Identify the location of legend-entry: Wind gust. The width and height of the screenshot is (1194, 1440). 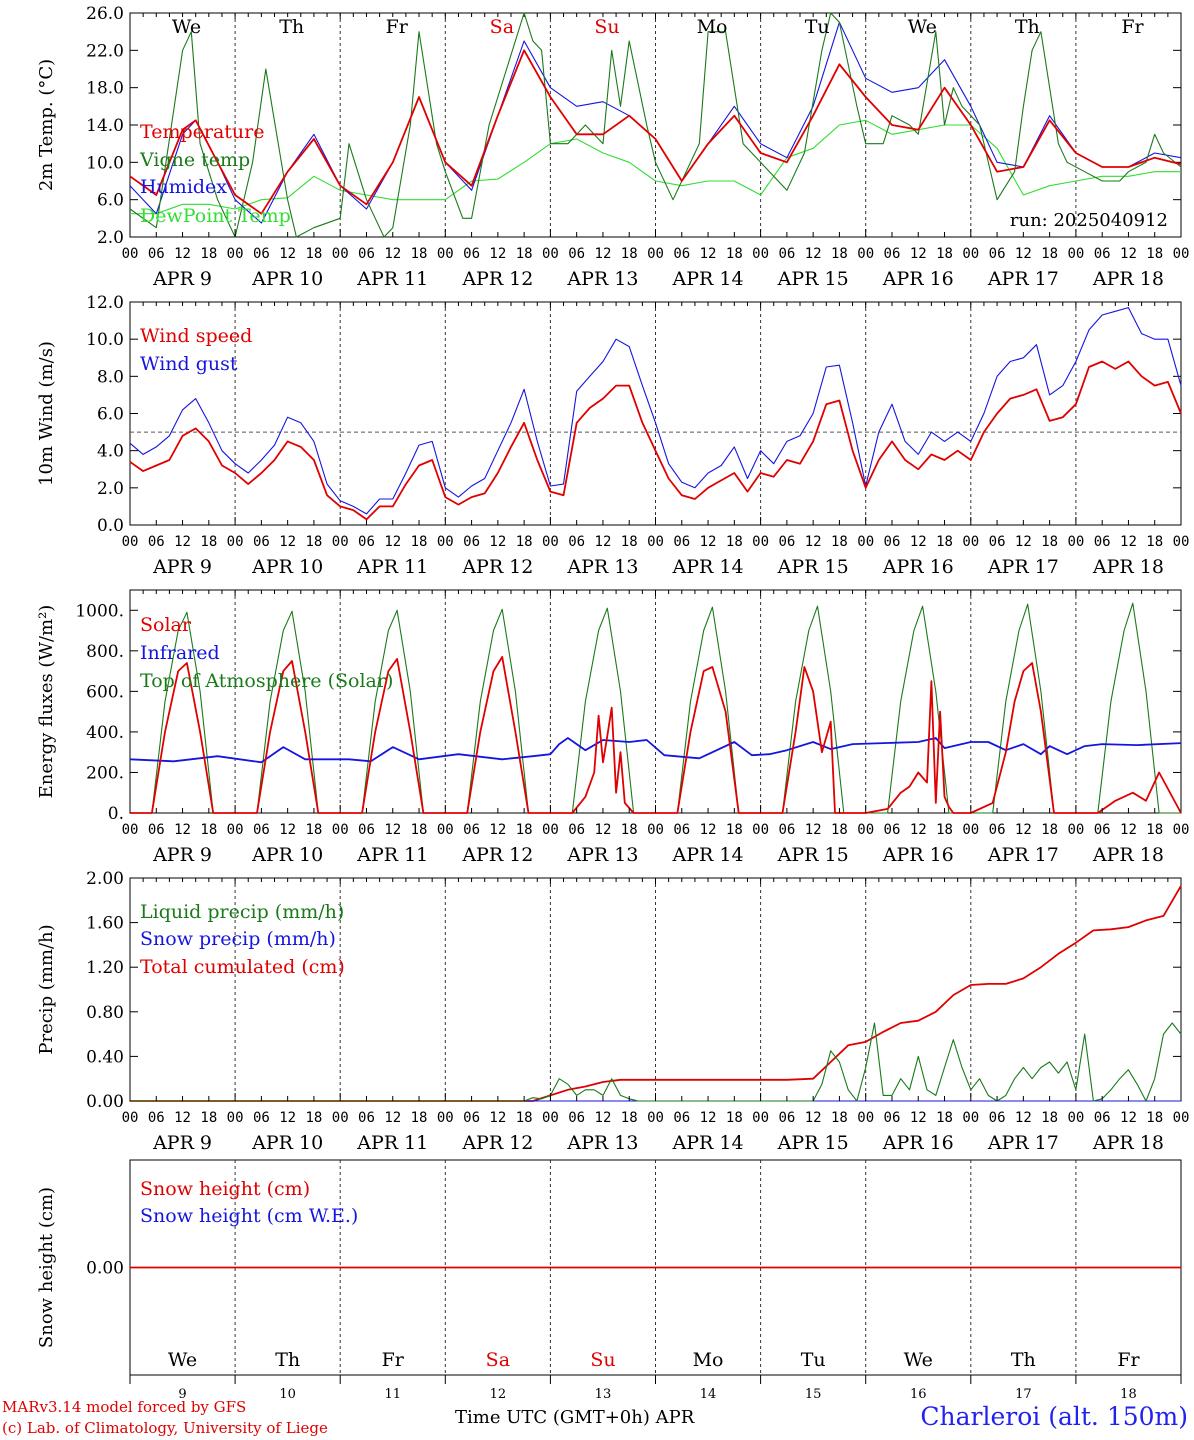
(189, 364).